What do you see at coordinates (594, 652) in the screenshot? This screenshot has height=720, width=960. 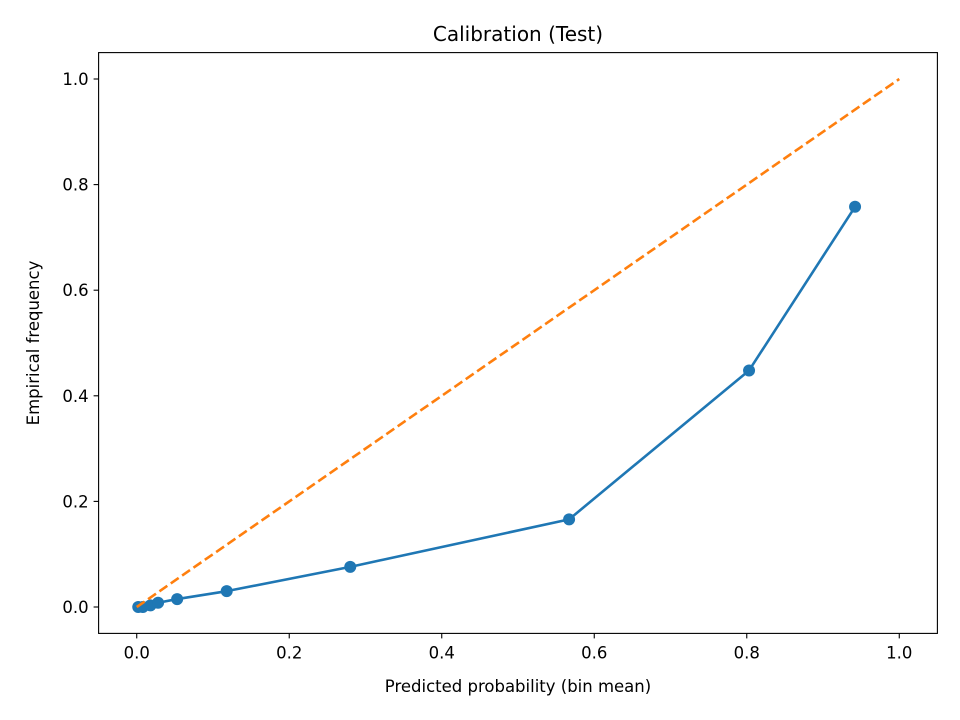 I see `x-tick-label: 0.6` at bounding box center [594, 652].